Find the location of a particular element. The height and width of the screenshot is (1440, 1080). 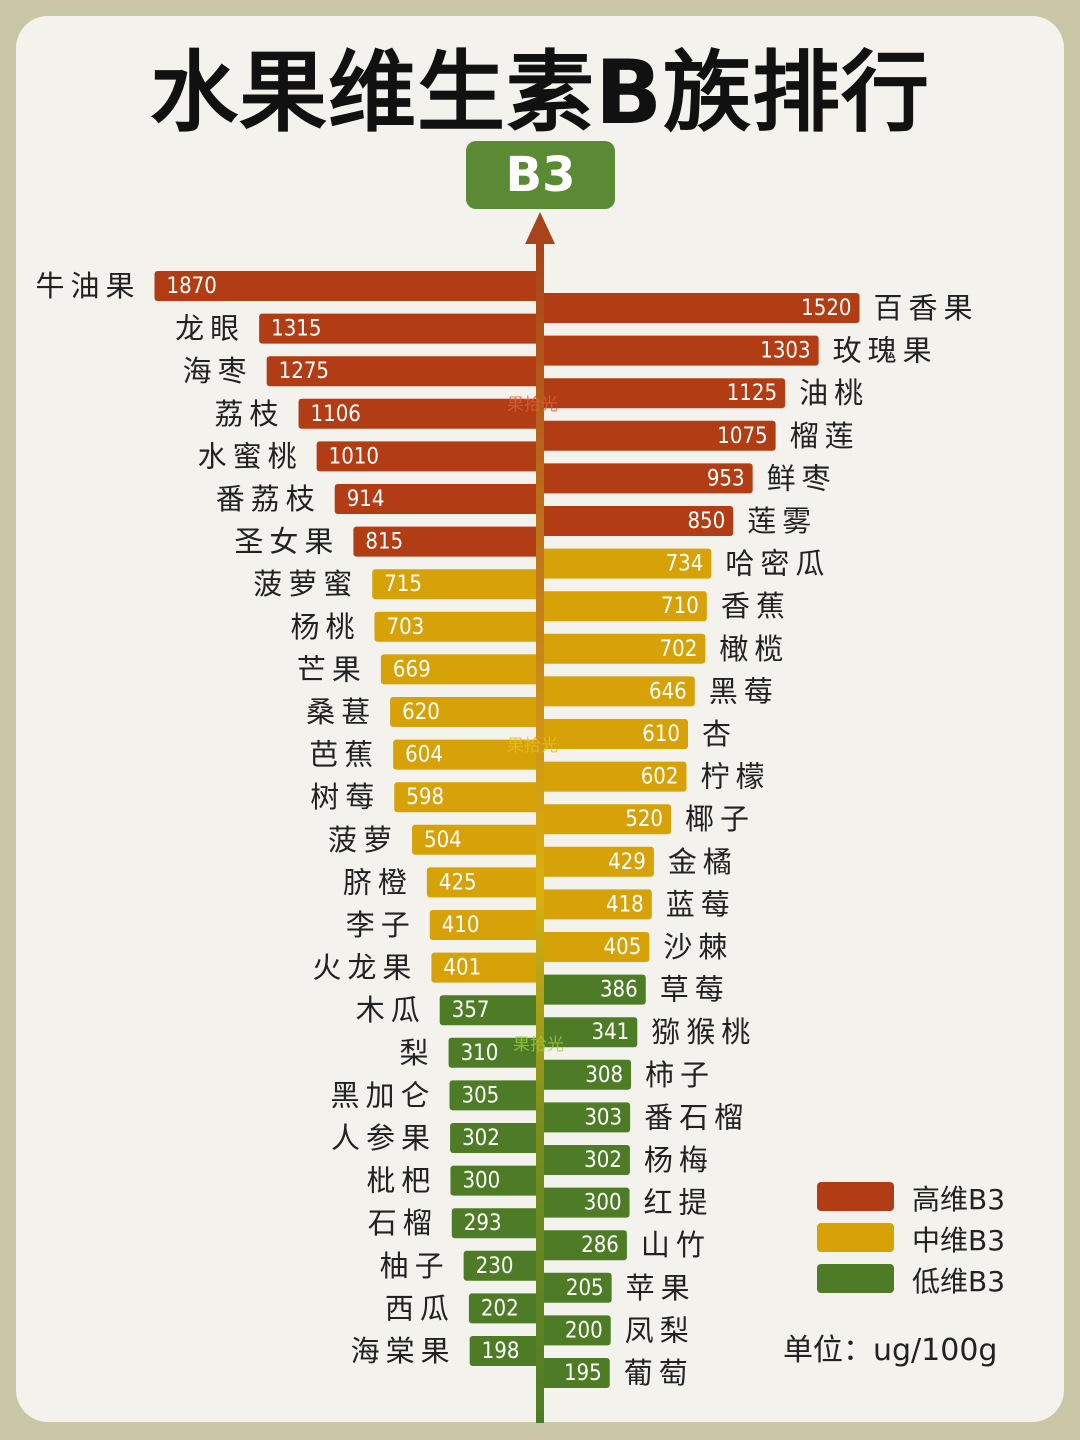

right-value-label-4: 1075 is located at coordinates (742, 436).